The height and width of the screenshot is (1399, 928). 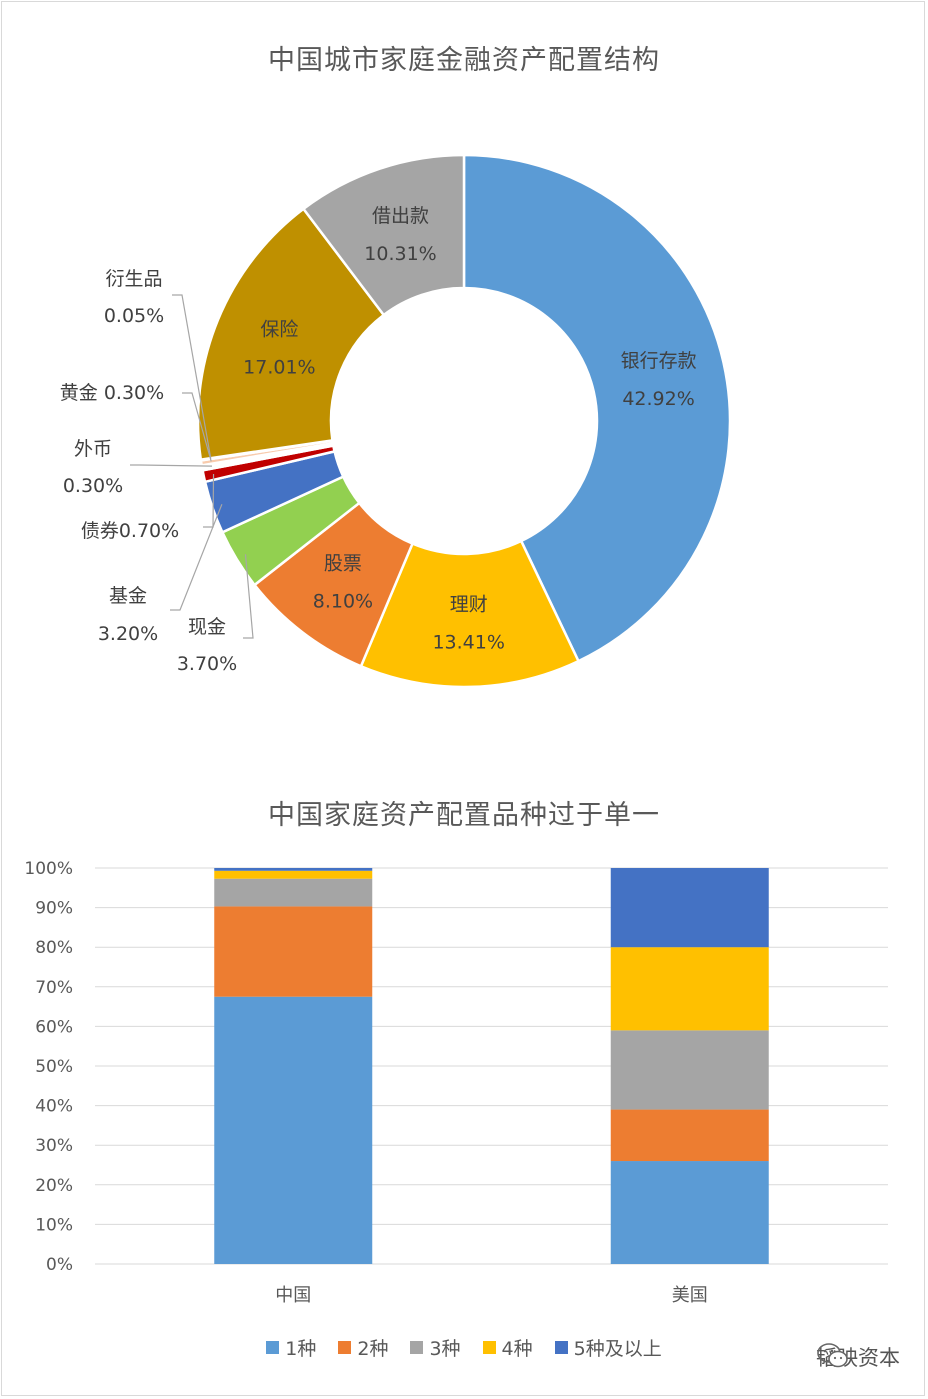 What do you see at coordinates (658, 399) in the screenshot?
I see `donut-label-value-0: 42.92%` at bounding box center [658, 399].